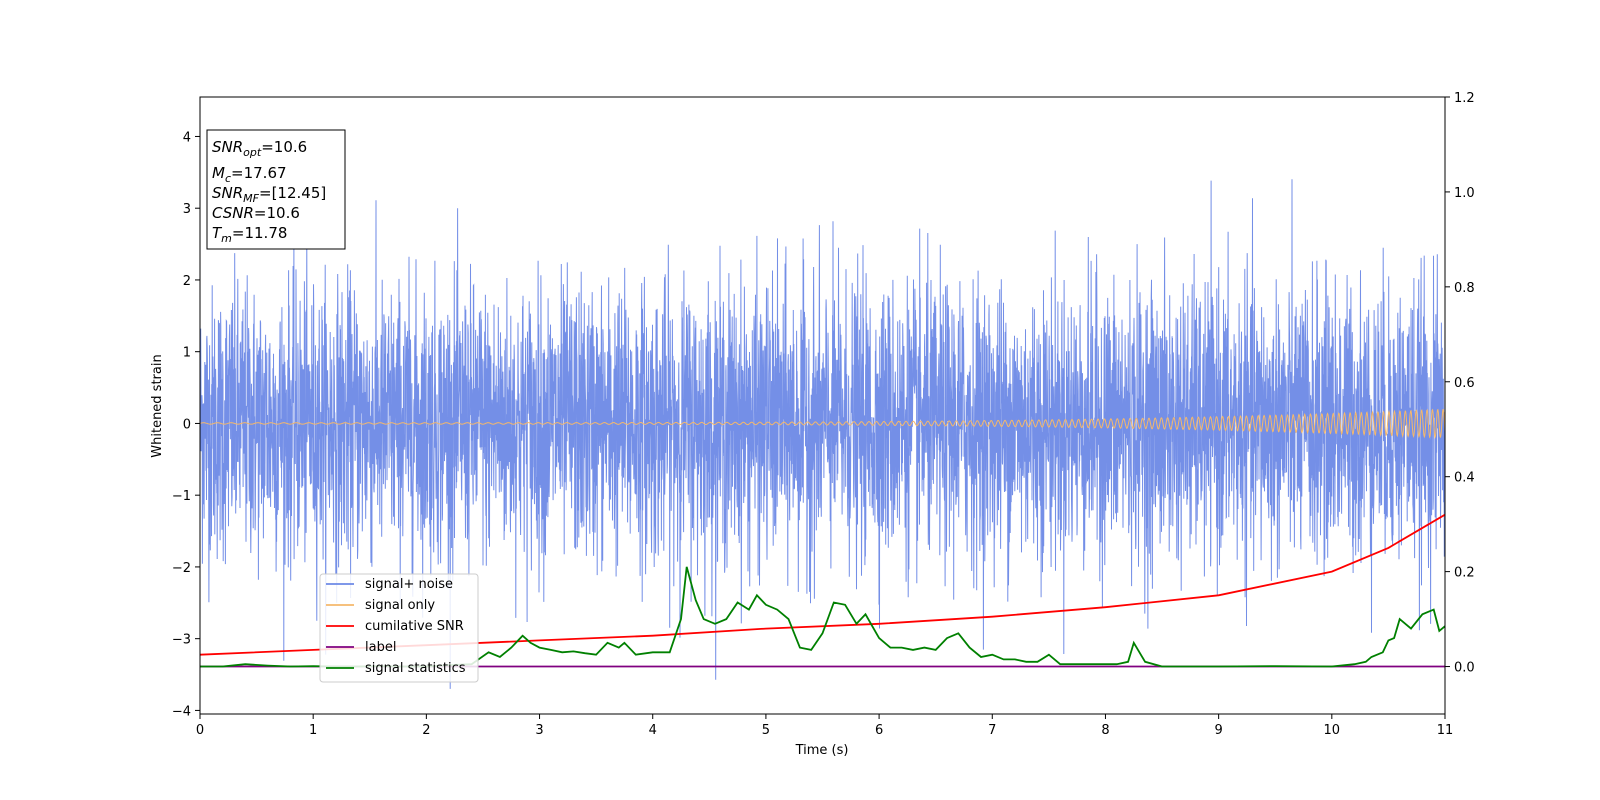 The image size is (1600, 800). I want to click on info-csnr: CSNR=10.6, so click(256, 213).